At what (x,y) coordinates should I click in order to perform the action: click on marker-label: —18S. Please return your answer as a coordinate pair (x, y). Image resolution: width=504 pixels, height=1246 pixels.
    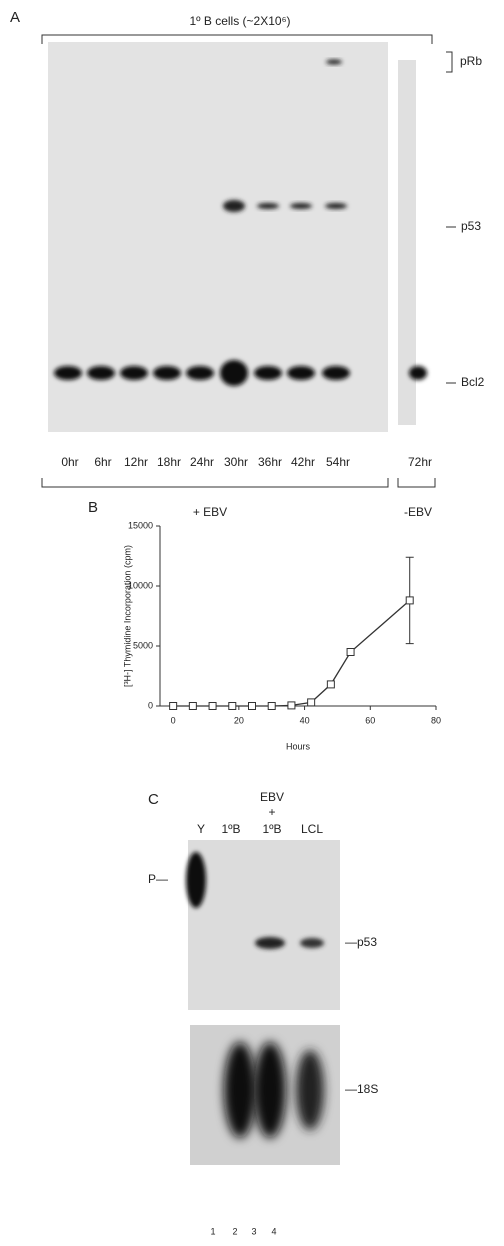
    Looking at the image, I should click on (361, 1089).